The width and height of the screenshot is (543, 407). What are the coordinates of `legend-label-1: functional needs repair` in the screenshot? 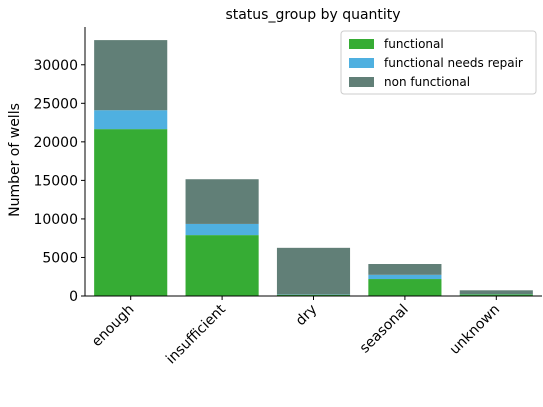 It's located at (453, 63).